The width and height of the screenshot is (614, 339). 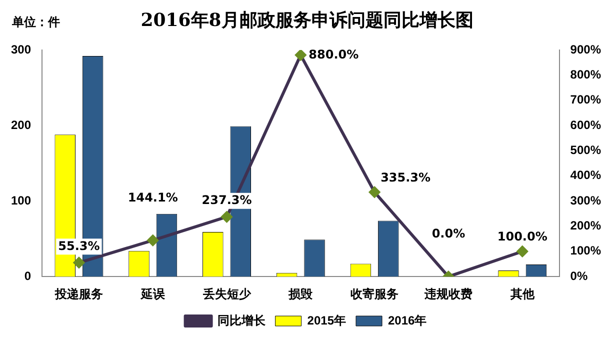 I want to click on x-tick-label: 其他, so click(x=522, y=294).